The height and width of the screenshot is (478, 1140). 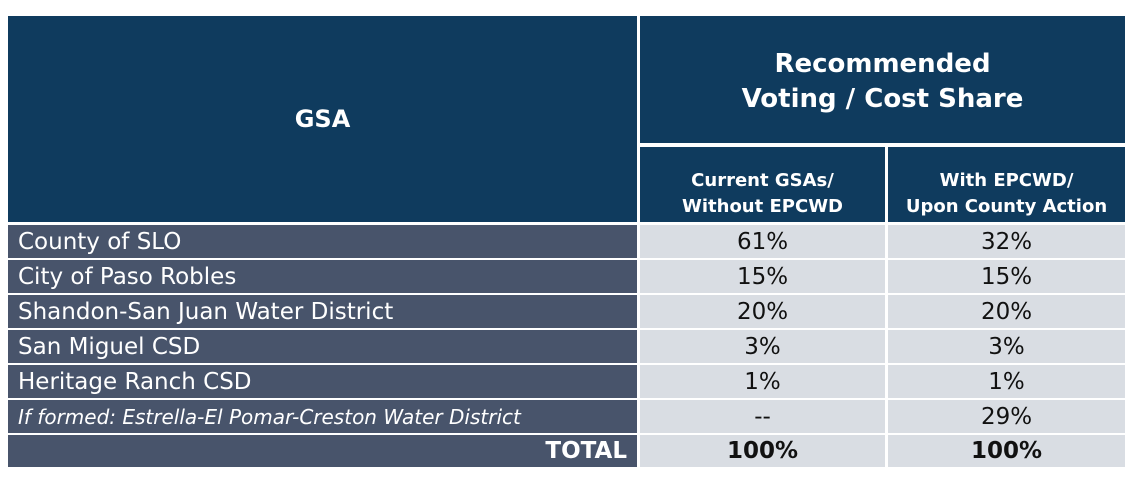 I want to click on column-header: Current GSAs/ Without EPCWD, so click(x=762, y=184).